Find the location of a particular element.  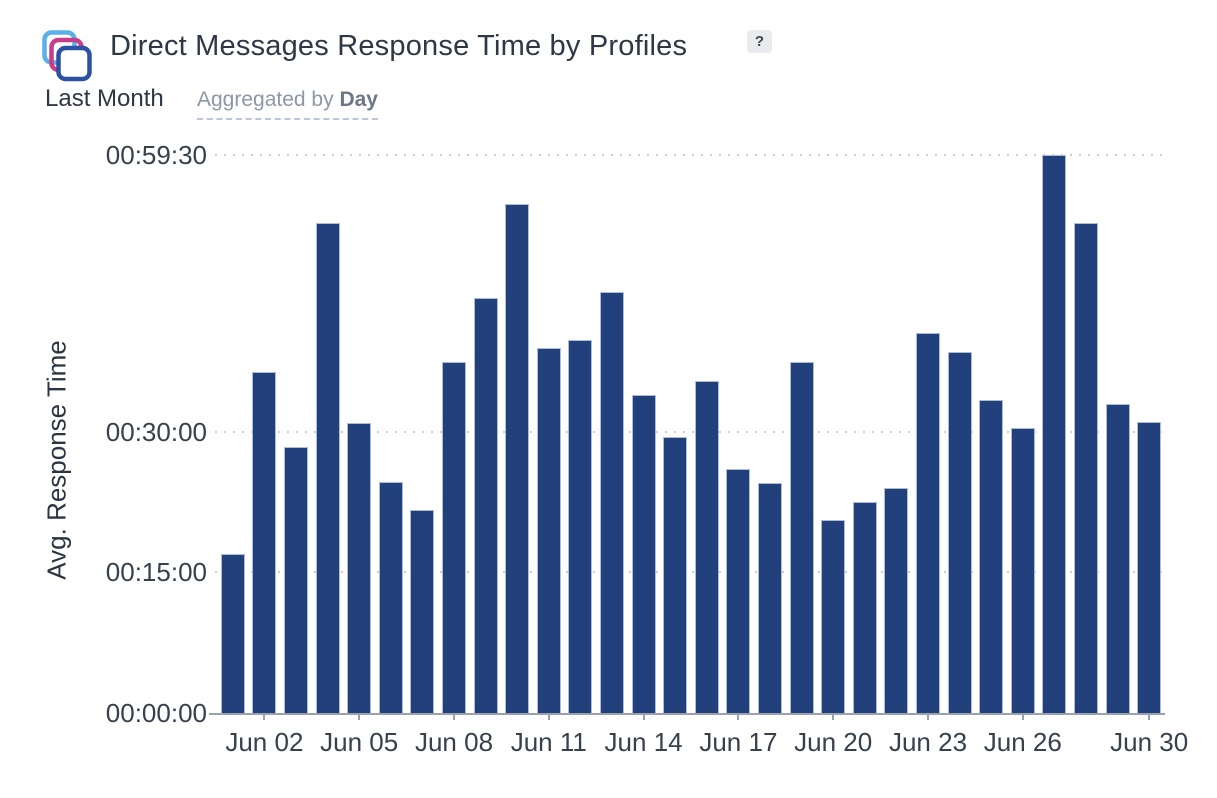

x-tick-label-jun-23: Jun 23 is located at coordinates (928, 742).